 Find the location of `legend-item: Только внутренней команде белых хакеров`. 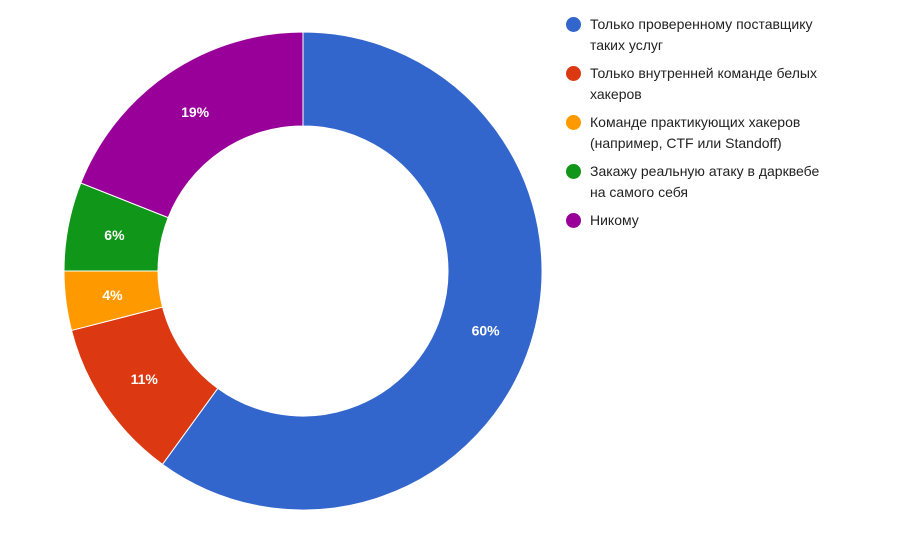

legend-item: Только внутренней команде белых хакеров is located at coordinates (731, 84).